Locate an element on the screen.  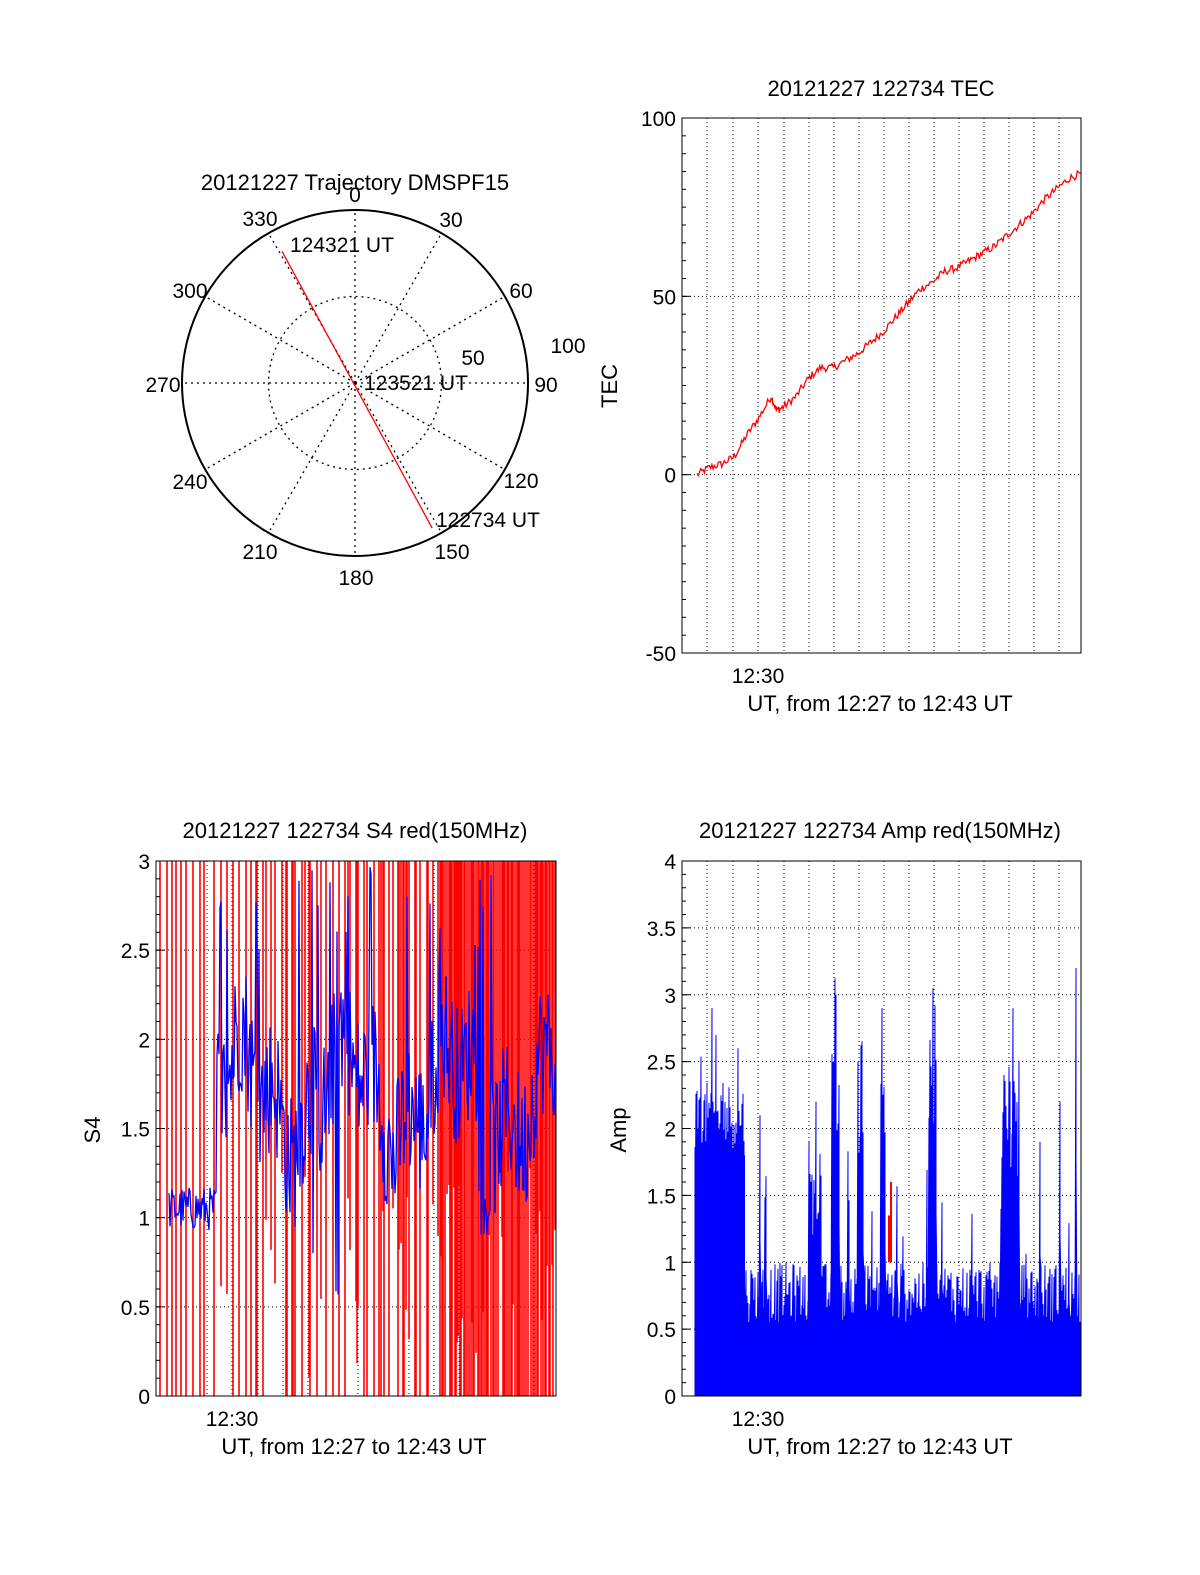
tec-series is located at coordinates (889, 323).